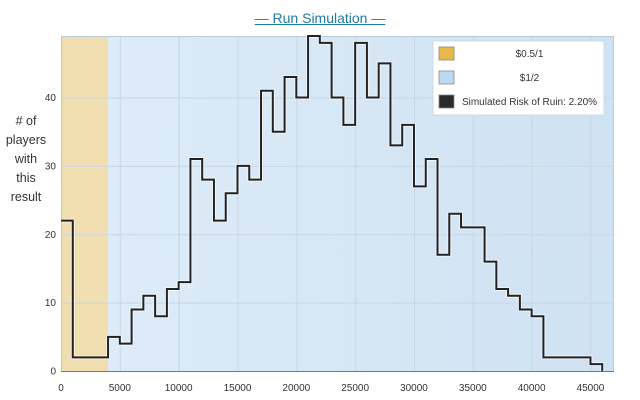 This screenshot has height=400, width=640. What do you see at coordinates (591, 388) in the screenshot?
I see `x-tick-label: 45000` at bounding box center [591, 388].